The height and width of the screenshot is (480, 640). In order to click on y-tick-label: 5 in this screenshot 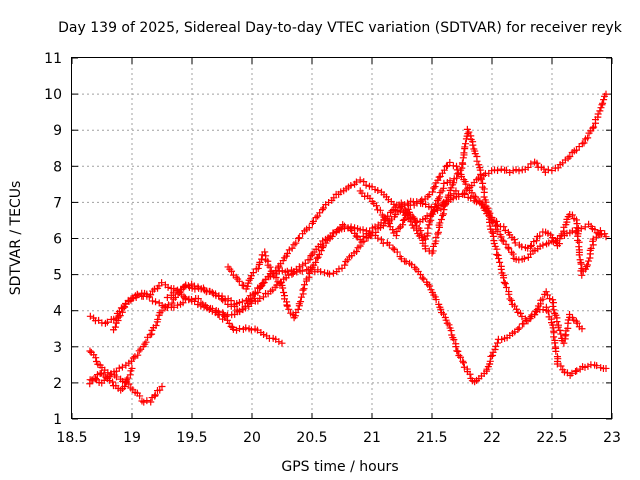, I will do `click(57, 276)`.